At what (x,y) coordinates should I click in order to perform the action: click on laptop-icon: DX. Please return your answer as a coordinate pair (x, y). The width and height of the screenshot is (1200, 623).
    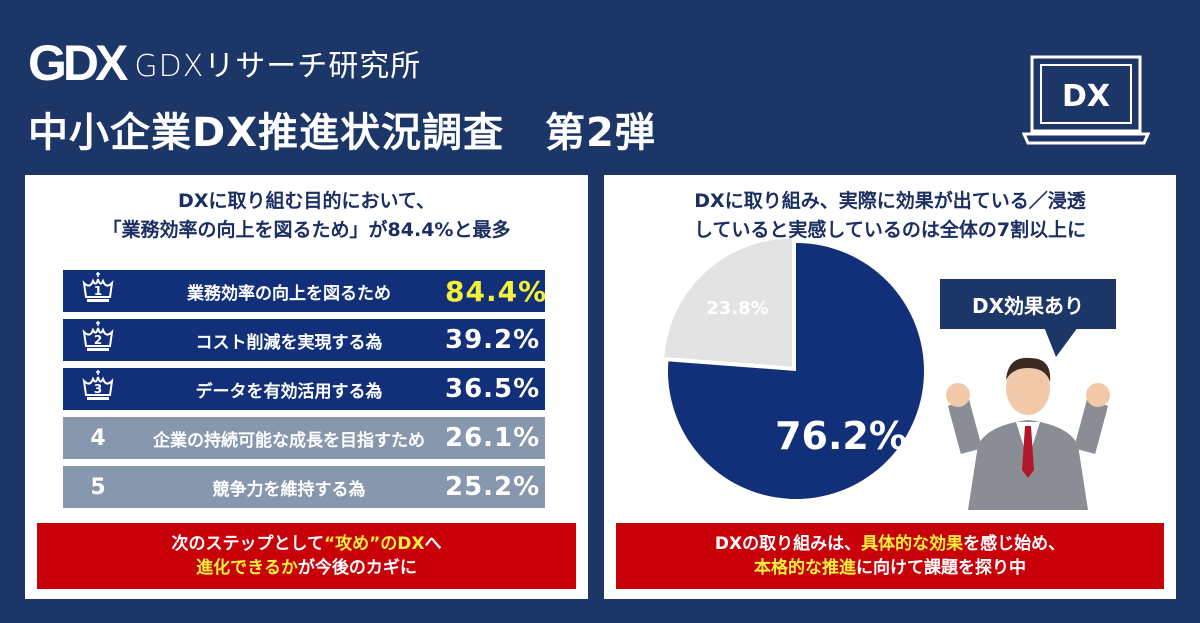
    Looking at the image, I should click on (1086, 100).